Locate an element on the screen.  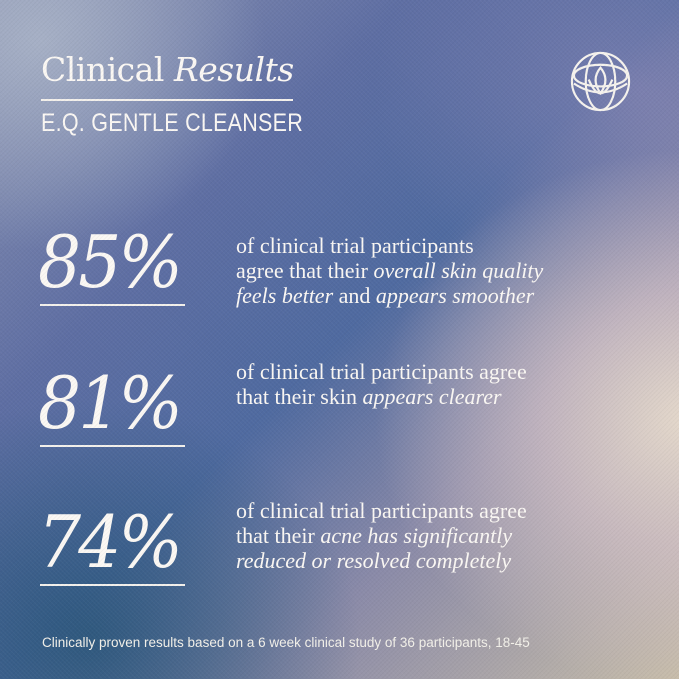
desc-text: and is located at coordinates (354, 295).